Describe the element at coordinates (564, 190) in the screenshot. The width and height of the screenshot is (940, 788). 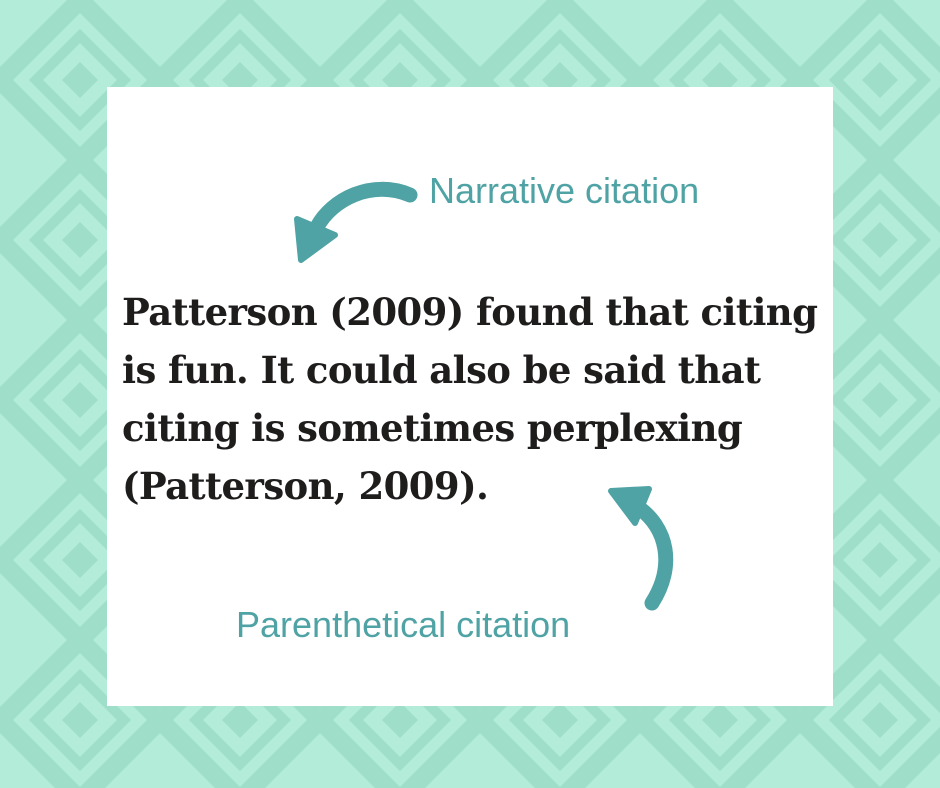
I see `narrative-citation-label: Narrative citation` at that location.